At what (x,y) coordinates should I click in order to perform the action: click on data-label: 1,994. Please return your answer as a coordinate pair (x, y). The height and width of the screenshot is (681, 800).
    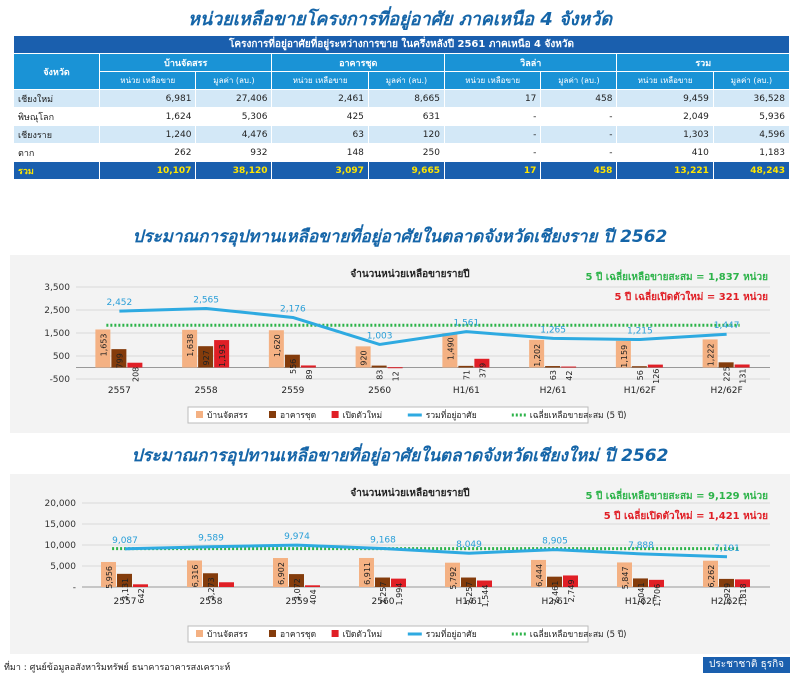
    Looking at the image, I should click on (399, 594).